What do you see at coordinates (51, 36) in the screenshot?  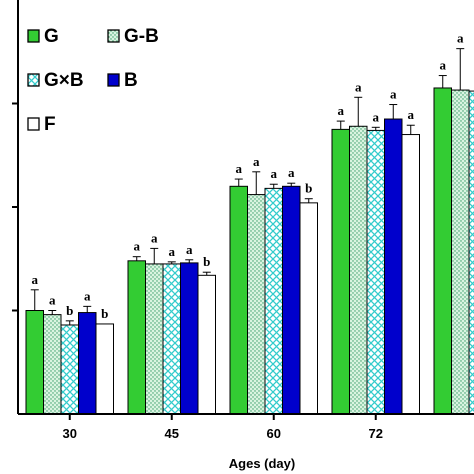 I see `legend-label: G` at bounding box center [51, 36].